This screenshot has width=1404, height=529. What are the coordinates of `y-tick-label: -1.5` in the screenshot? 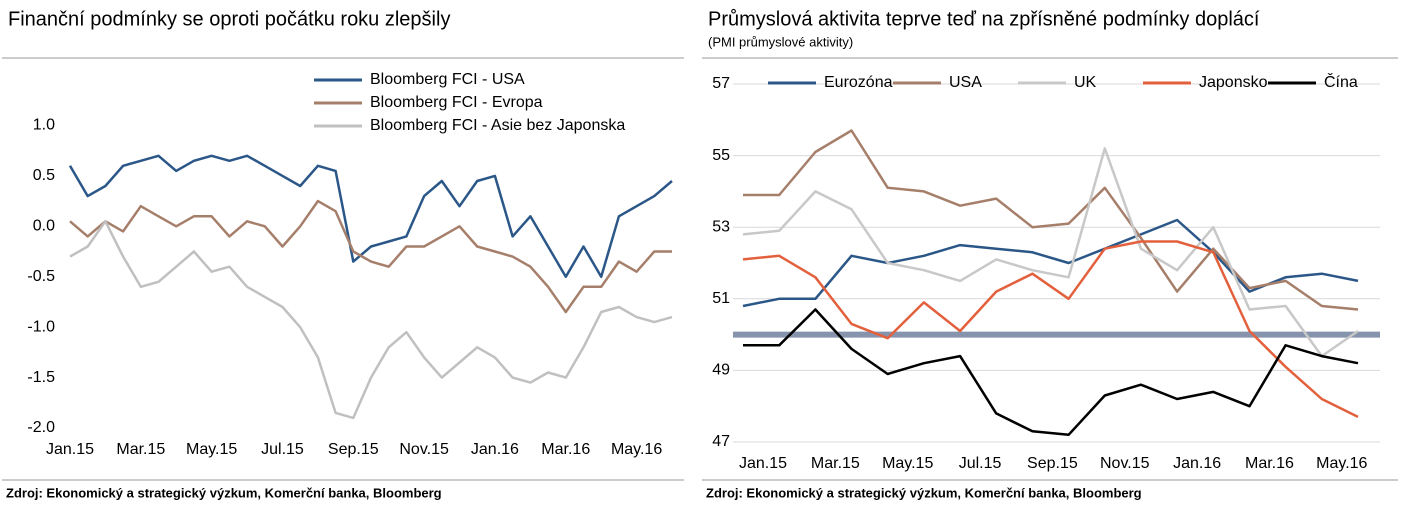 It's located at (41, 377).